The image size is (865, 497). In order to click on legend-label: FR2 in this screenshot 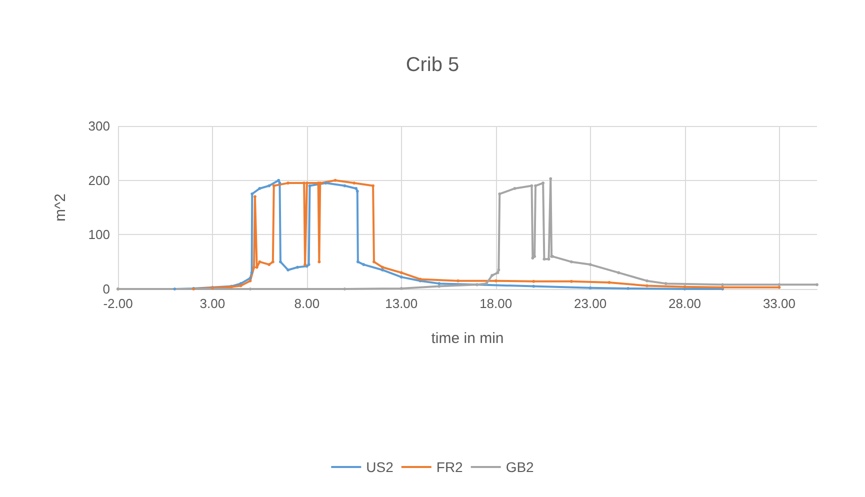, I will do `click(450, 467)`.